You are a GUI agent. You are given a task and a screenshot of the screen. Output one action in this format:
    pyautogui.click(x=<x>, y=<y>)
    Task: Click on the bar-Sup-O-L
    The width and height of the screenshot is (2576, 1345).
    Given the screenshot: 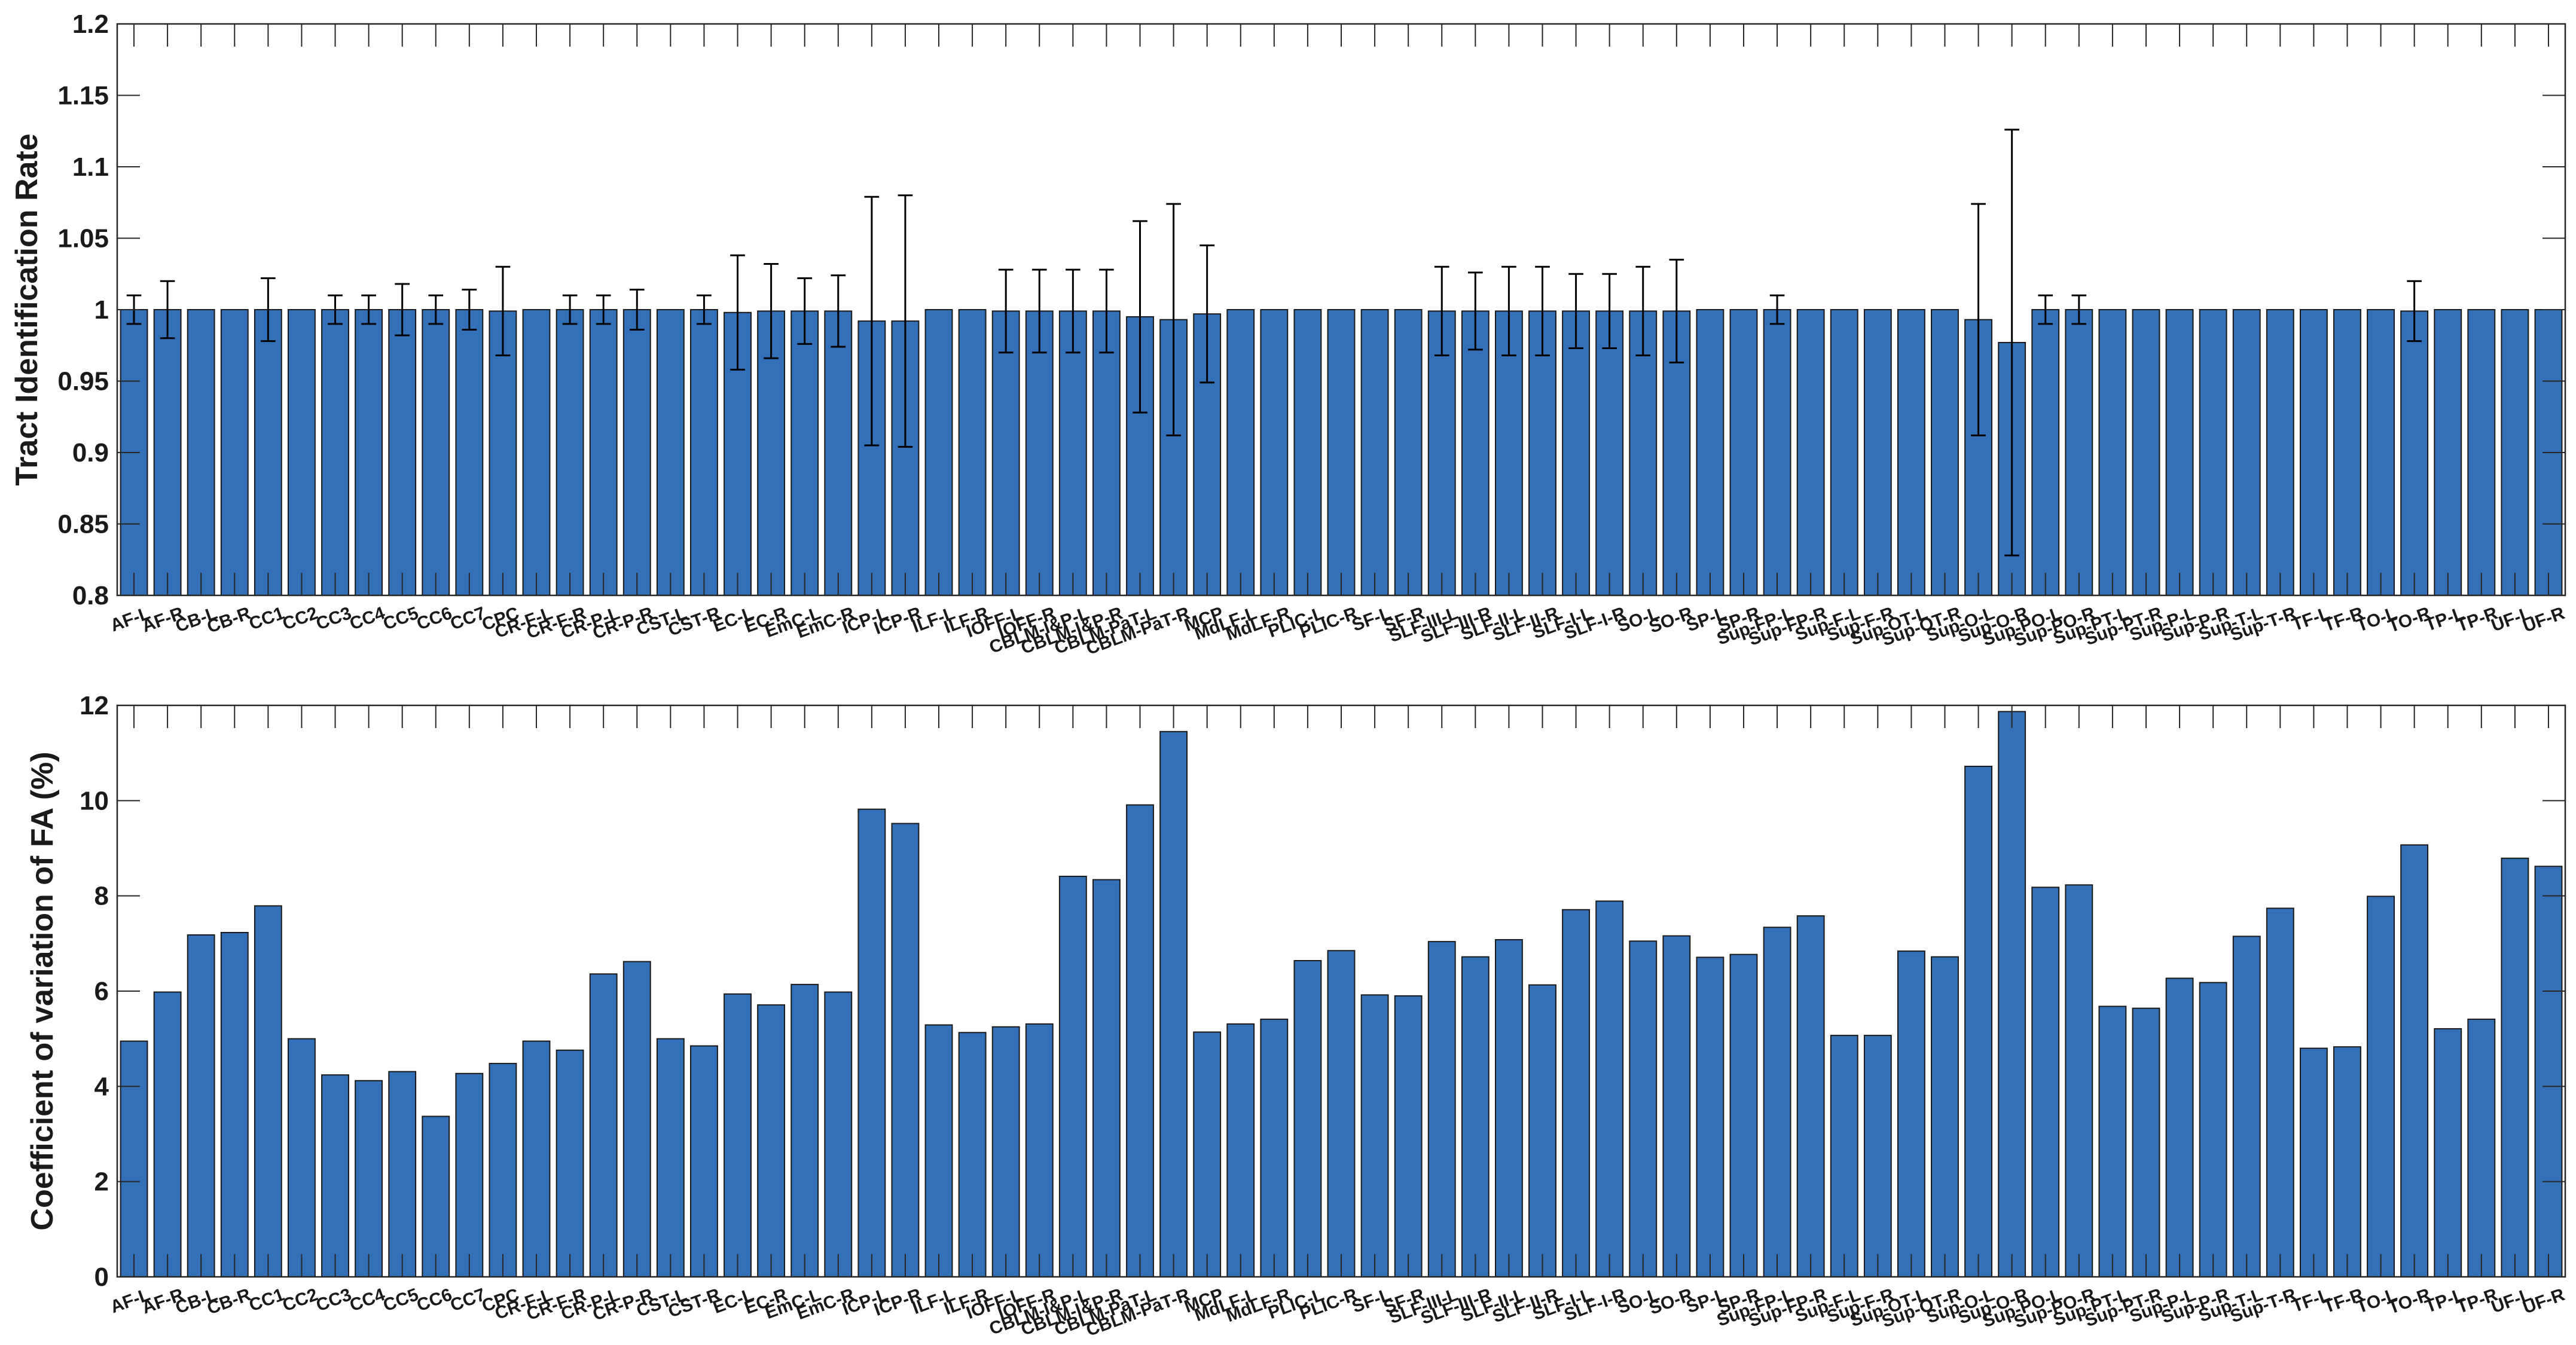 What is the action you would take?
    pyautogui.click(x=1978, y=1021)
    